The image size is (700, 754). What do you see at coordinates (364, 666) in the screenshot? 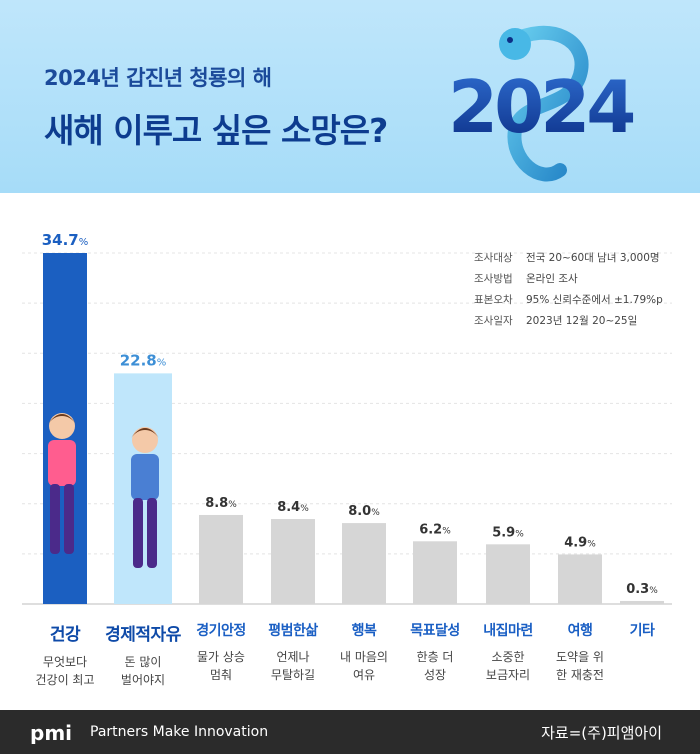
I see `category-description: 내 마음의 여유` at bounding box center [364, 666].